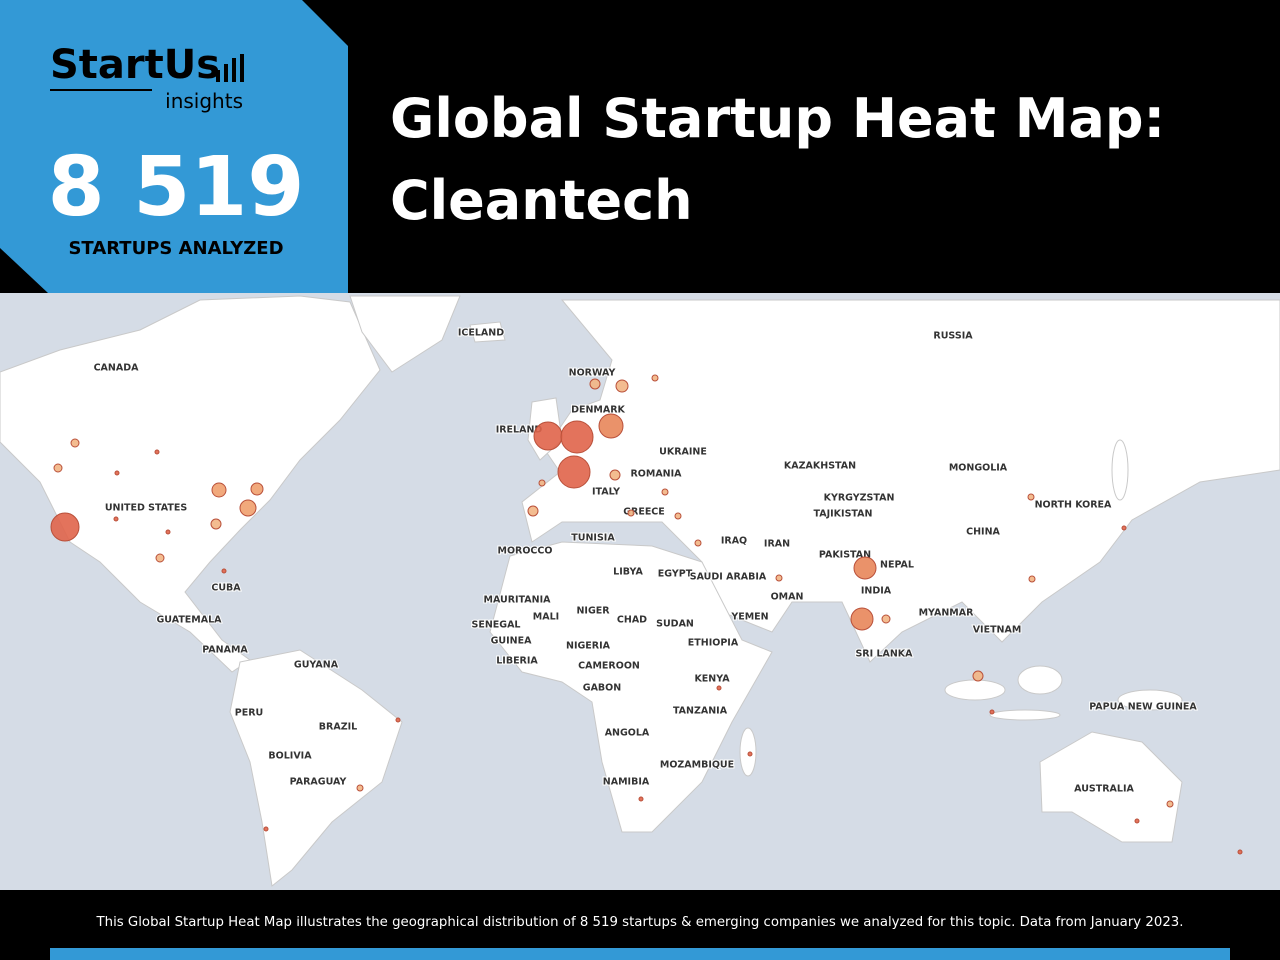 The width and height of the screenshot is (1280, 960). I want to click on country-label: GUINEA, so click(511, 641).